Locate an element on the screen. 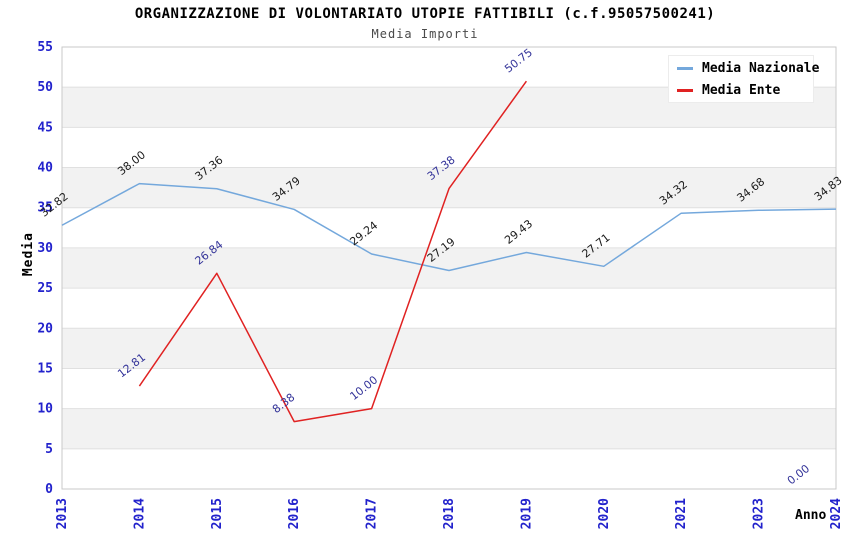 This screenshot has height=550, width=850. data-point-label: 29.24 is located at coordinates (363, 234).